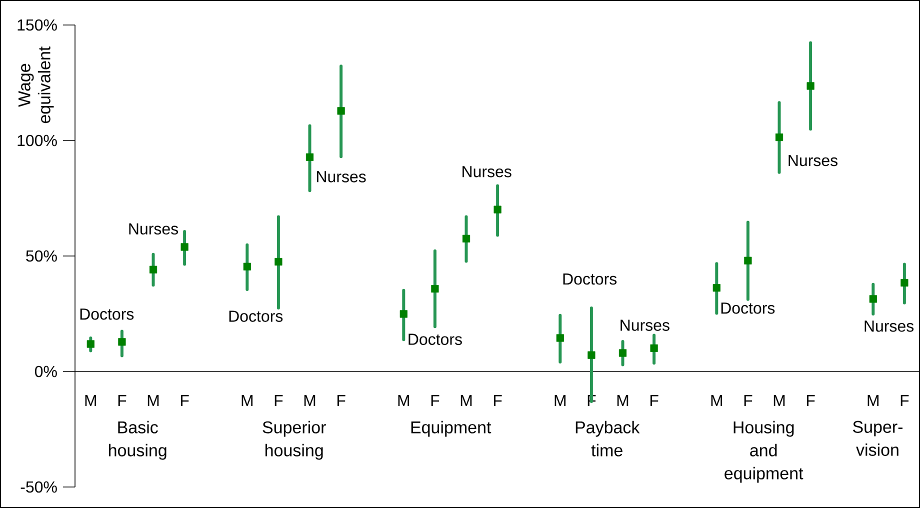  I want to click on annotation: Housing and equipment, so click(764, 451).